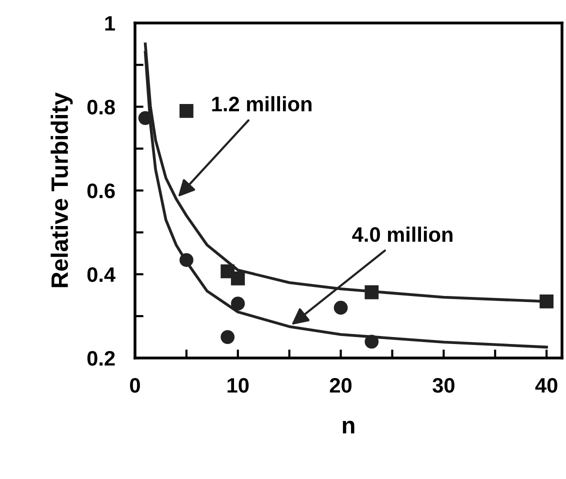 The image size is (566, 479). What do you see at coordinates (135, 385) in the screenshot?
I see `x-tick-label: 0` at bounding box center [135, 385].